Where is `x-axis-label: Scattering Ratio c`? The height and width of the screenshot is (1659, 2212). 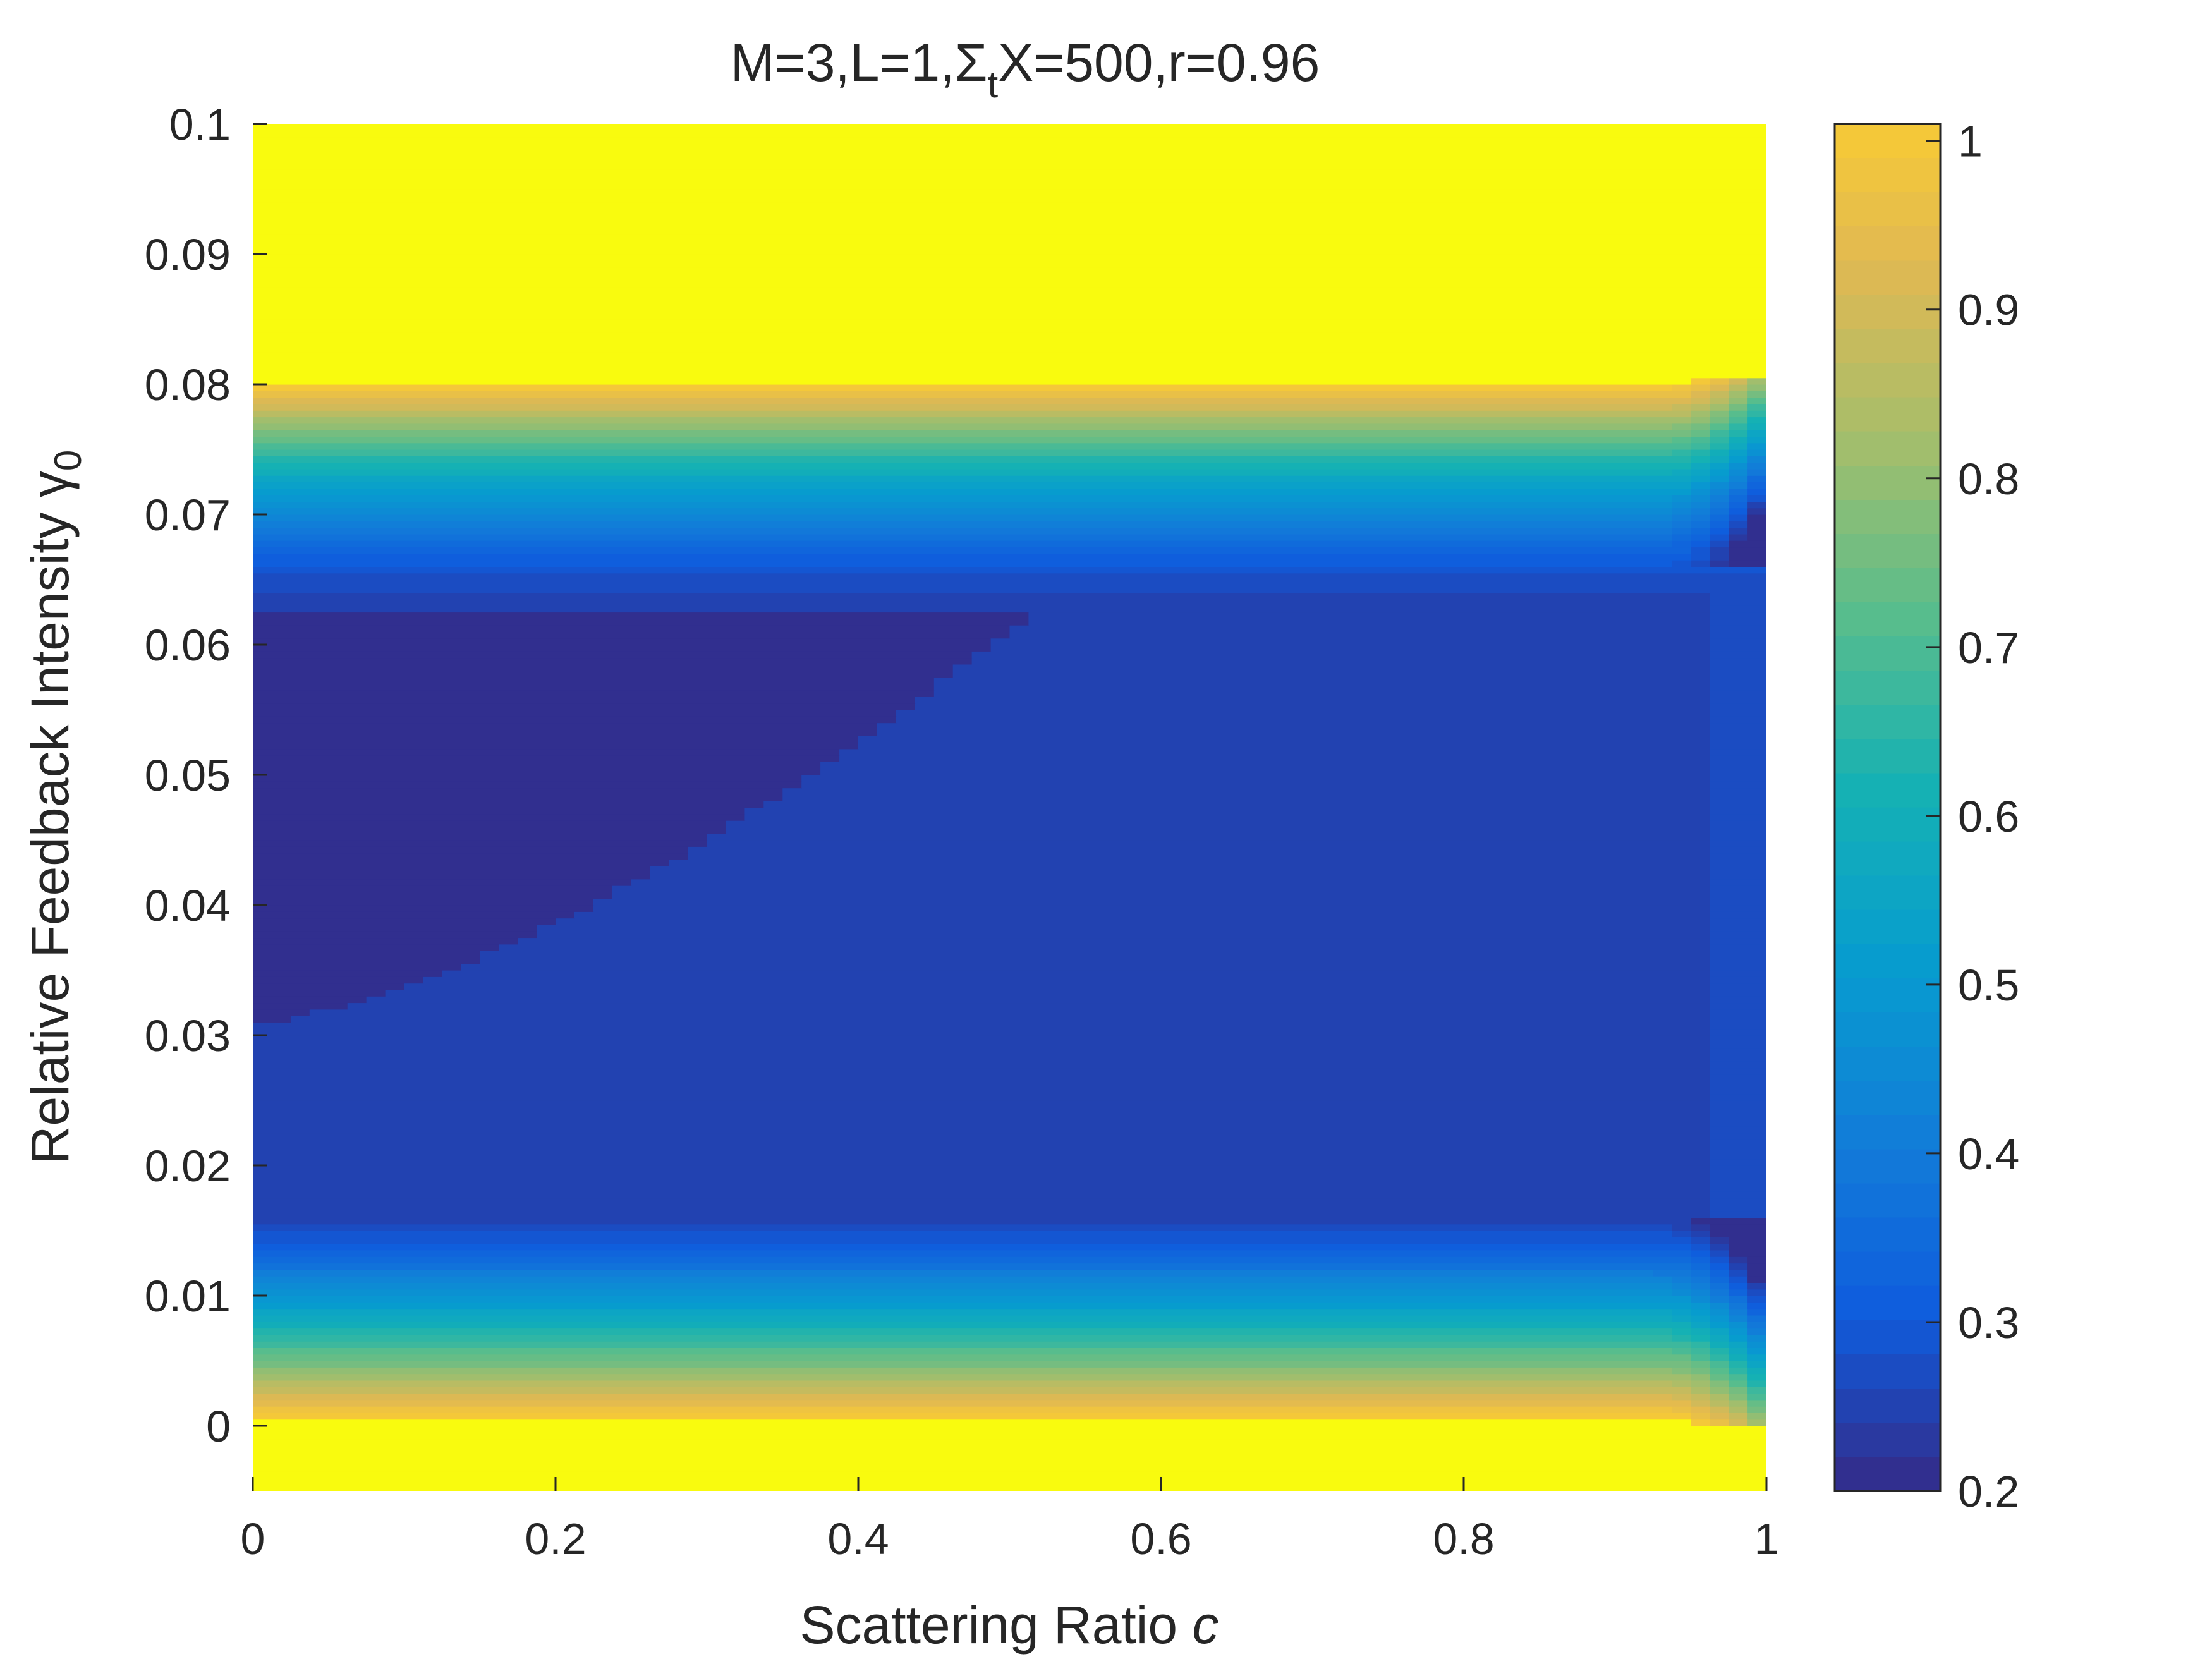
x-axis-label: Scattering Ratio c is located at coordinates (1009, 1625).